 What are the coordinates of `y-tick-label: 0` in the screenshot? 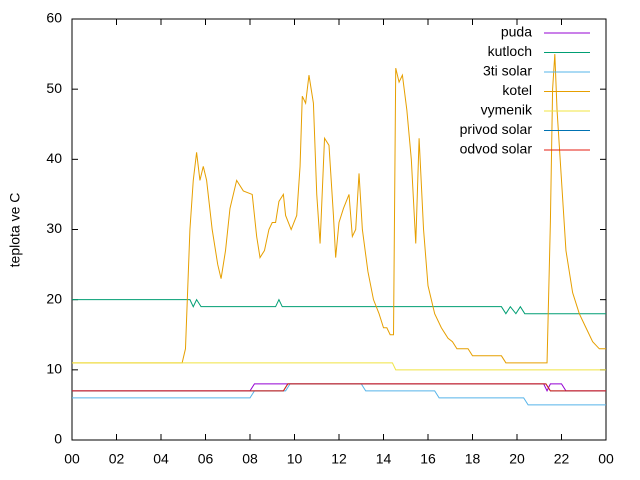 It's located at (58, 439).